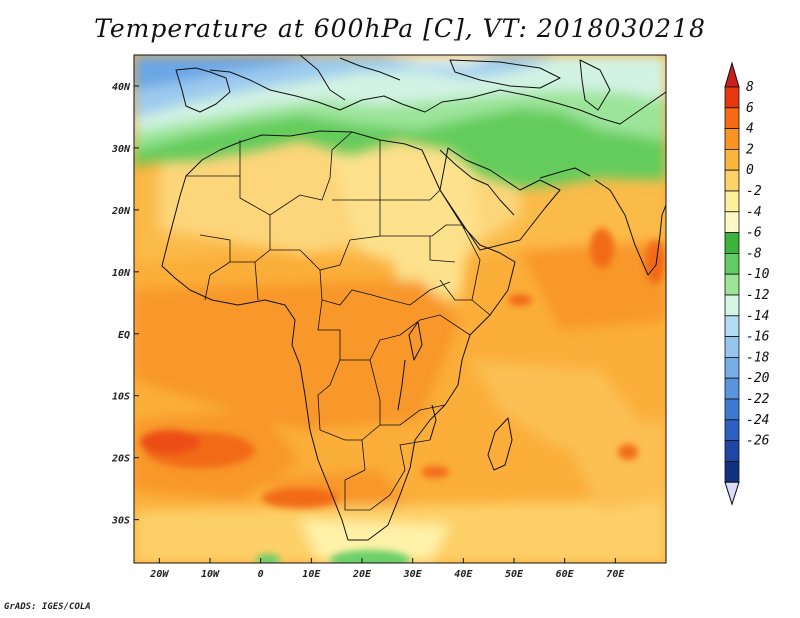 This screenshot has width=800, height=618. What do you see at coordinates (362, 574) in the screenshot?
I see `x-tick-label: 20E` at bounding box center [362, 574].